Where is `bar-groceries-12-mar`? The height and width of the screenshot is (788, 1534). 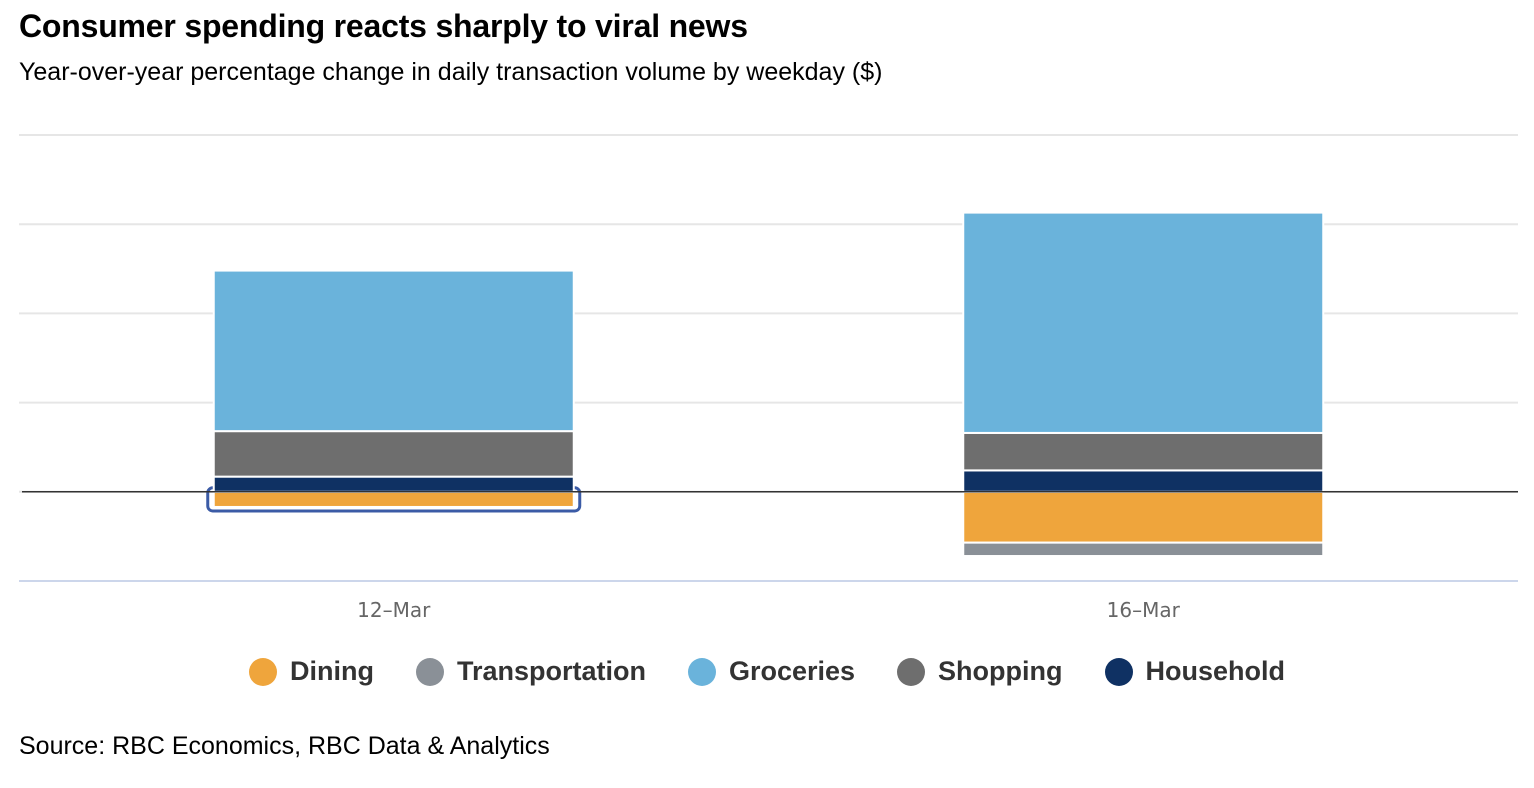
bar-groceries-12-mar is located at coordinates (393, 351).